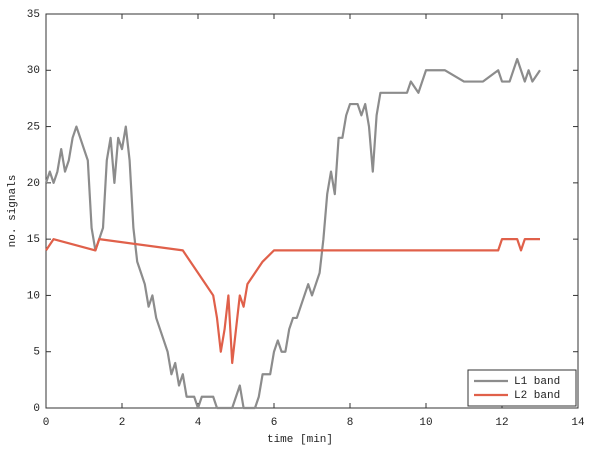  Describe the element at coordinates (46, 423) in the screenshot. I see `x-tick-label: 0` at that location.